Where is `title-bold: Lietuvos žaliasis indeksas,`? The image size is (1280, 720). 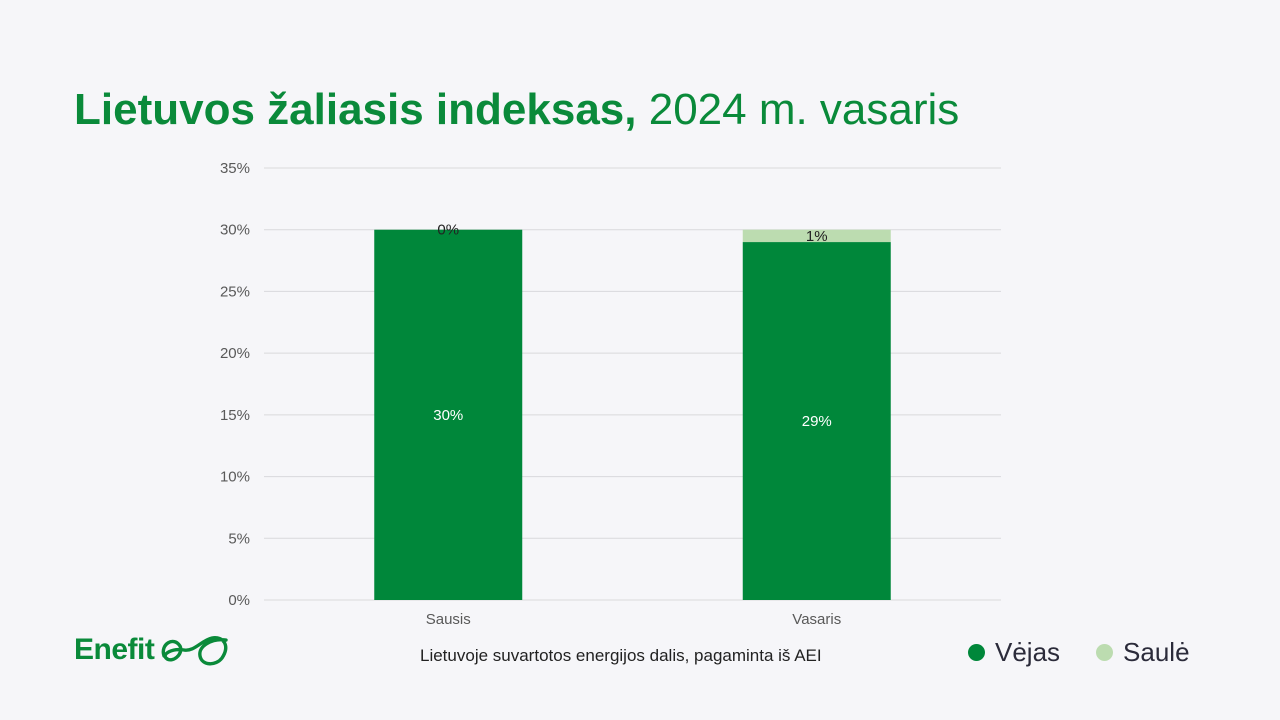 title-bold: Lietuvos žaliasis indeksas, is located at coordinates (355, 109).